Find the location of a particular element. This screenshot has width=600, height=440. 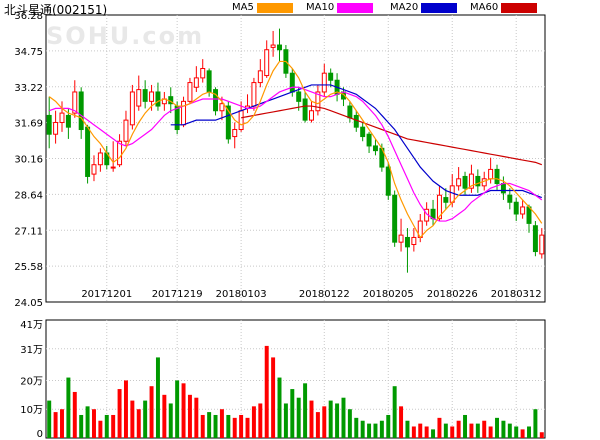

volume-tick-label: 41万 is located at coordinates (31, 325).